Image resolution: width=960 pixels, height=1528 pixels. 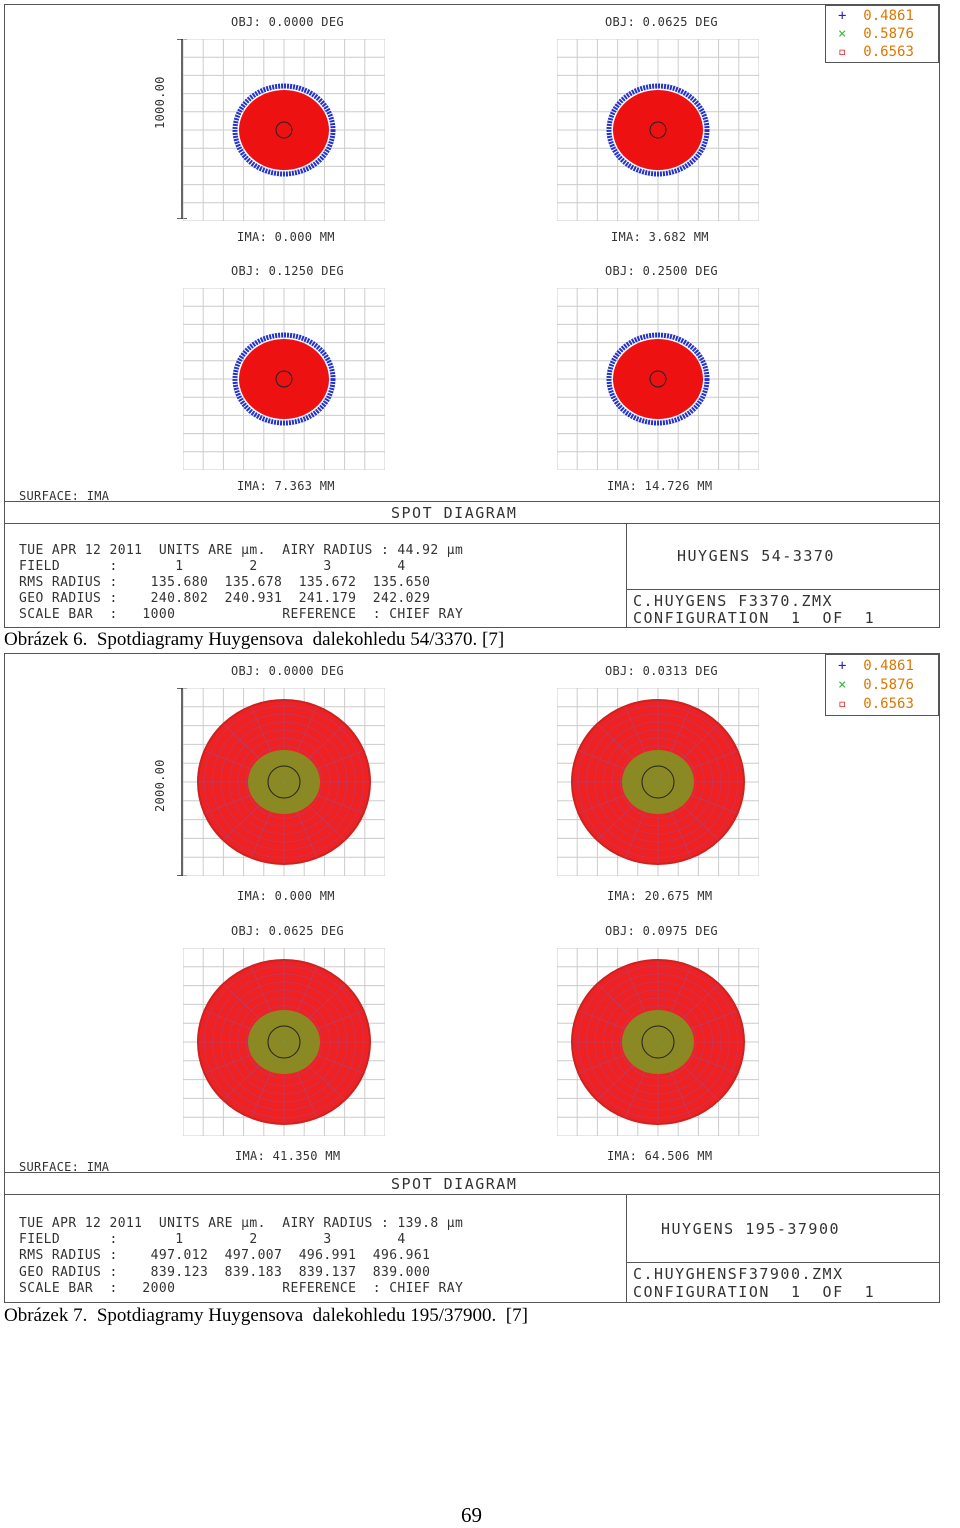 I want to click on panel-ima-label: IMA: 14.726 MM, so click(x=660, y=486).